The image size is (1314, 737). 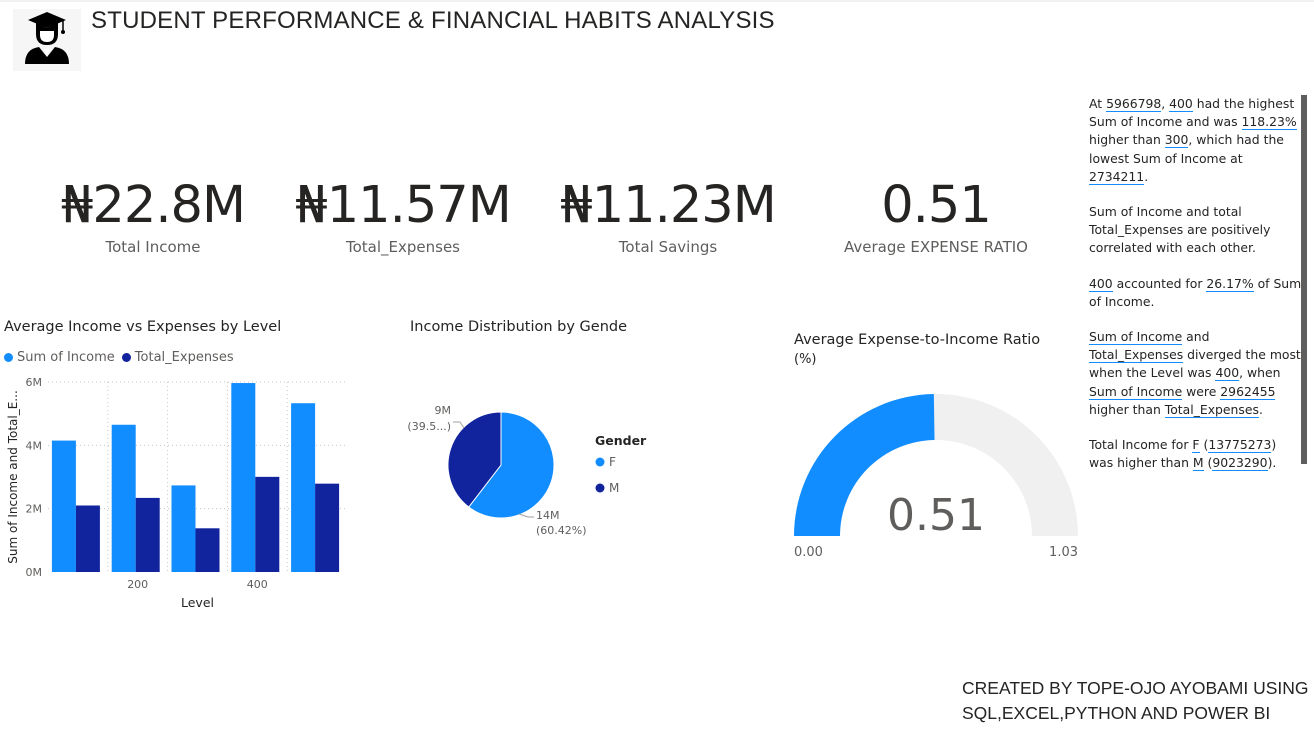 What do you see at coordinates (443, 410) in the screenshot?
I see `pie-label-value: 9M` at bounding box center [443, 410].